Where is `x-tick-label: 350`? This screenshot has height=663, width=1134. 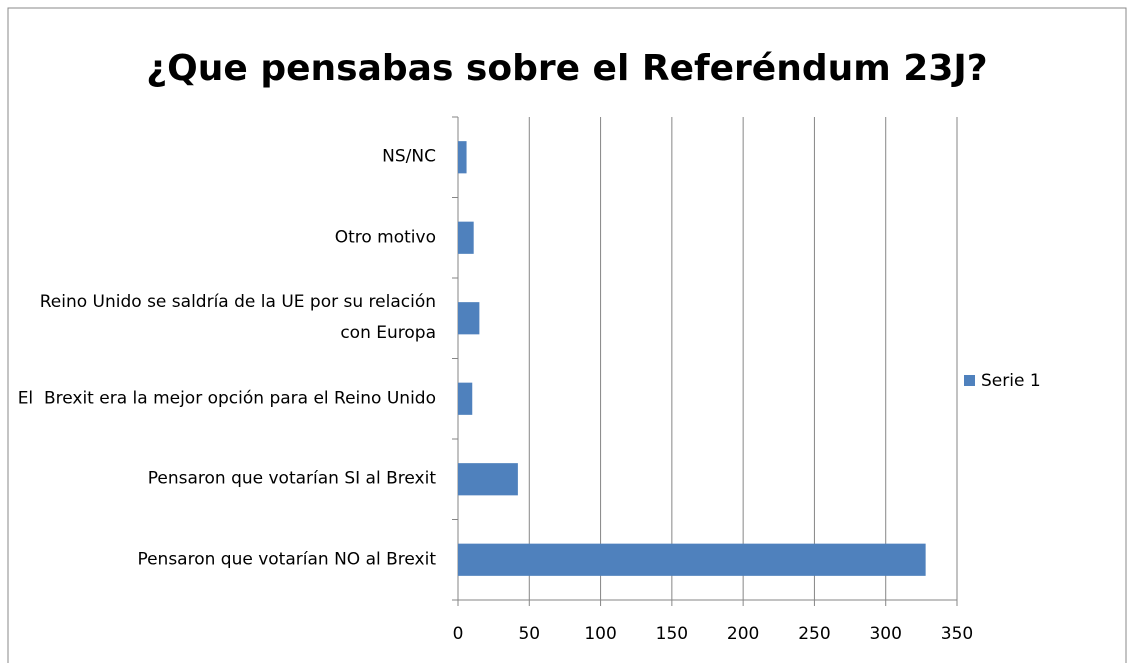 x-tick-label: 350 is located at coordinates (957, 634).